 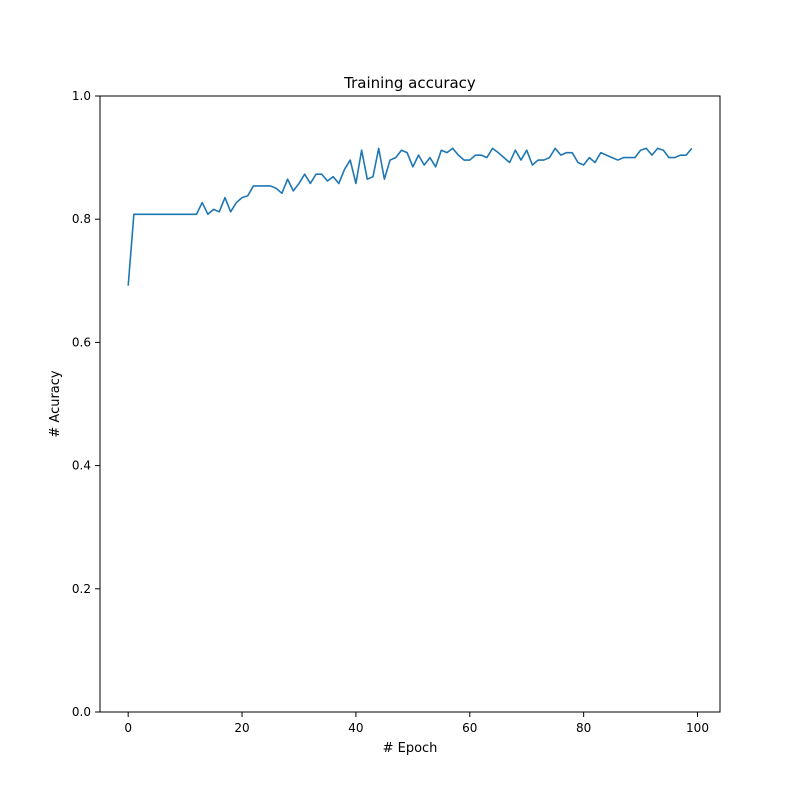 I want to click on y-tick-label: 0.0, so click(x=81, y=712).